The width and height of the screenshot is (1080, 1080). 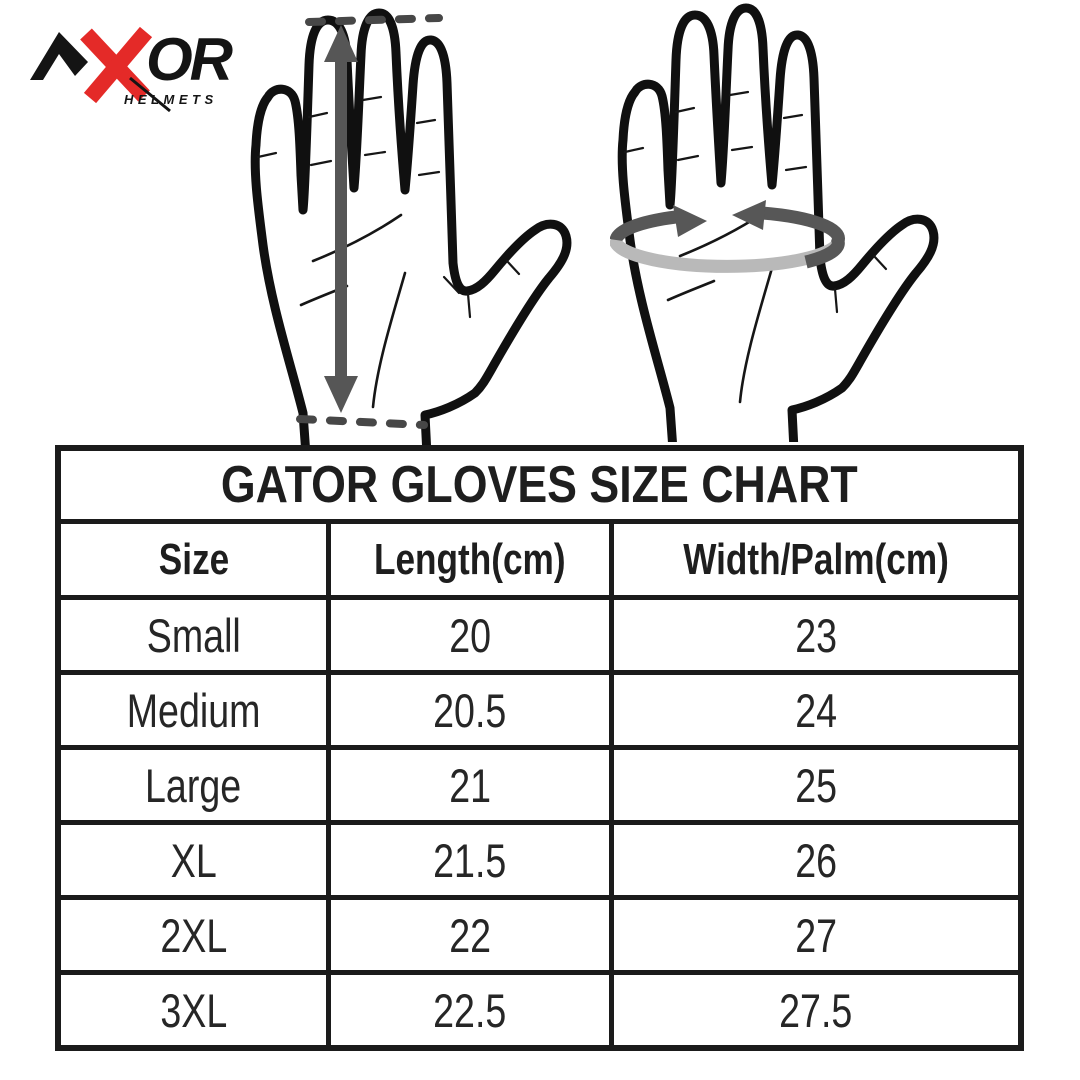 What do you see at coordinates (374, 20) in the screenshot?
I see `top-dashed-line` at bounding box center [374, 20].